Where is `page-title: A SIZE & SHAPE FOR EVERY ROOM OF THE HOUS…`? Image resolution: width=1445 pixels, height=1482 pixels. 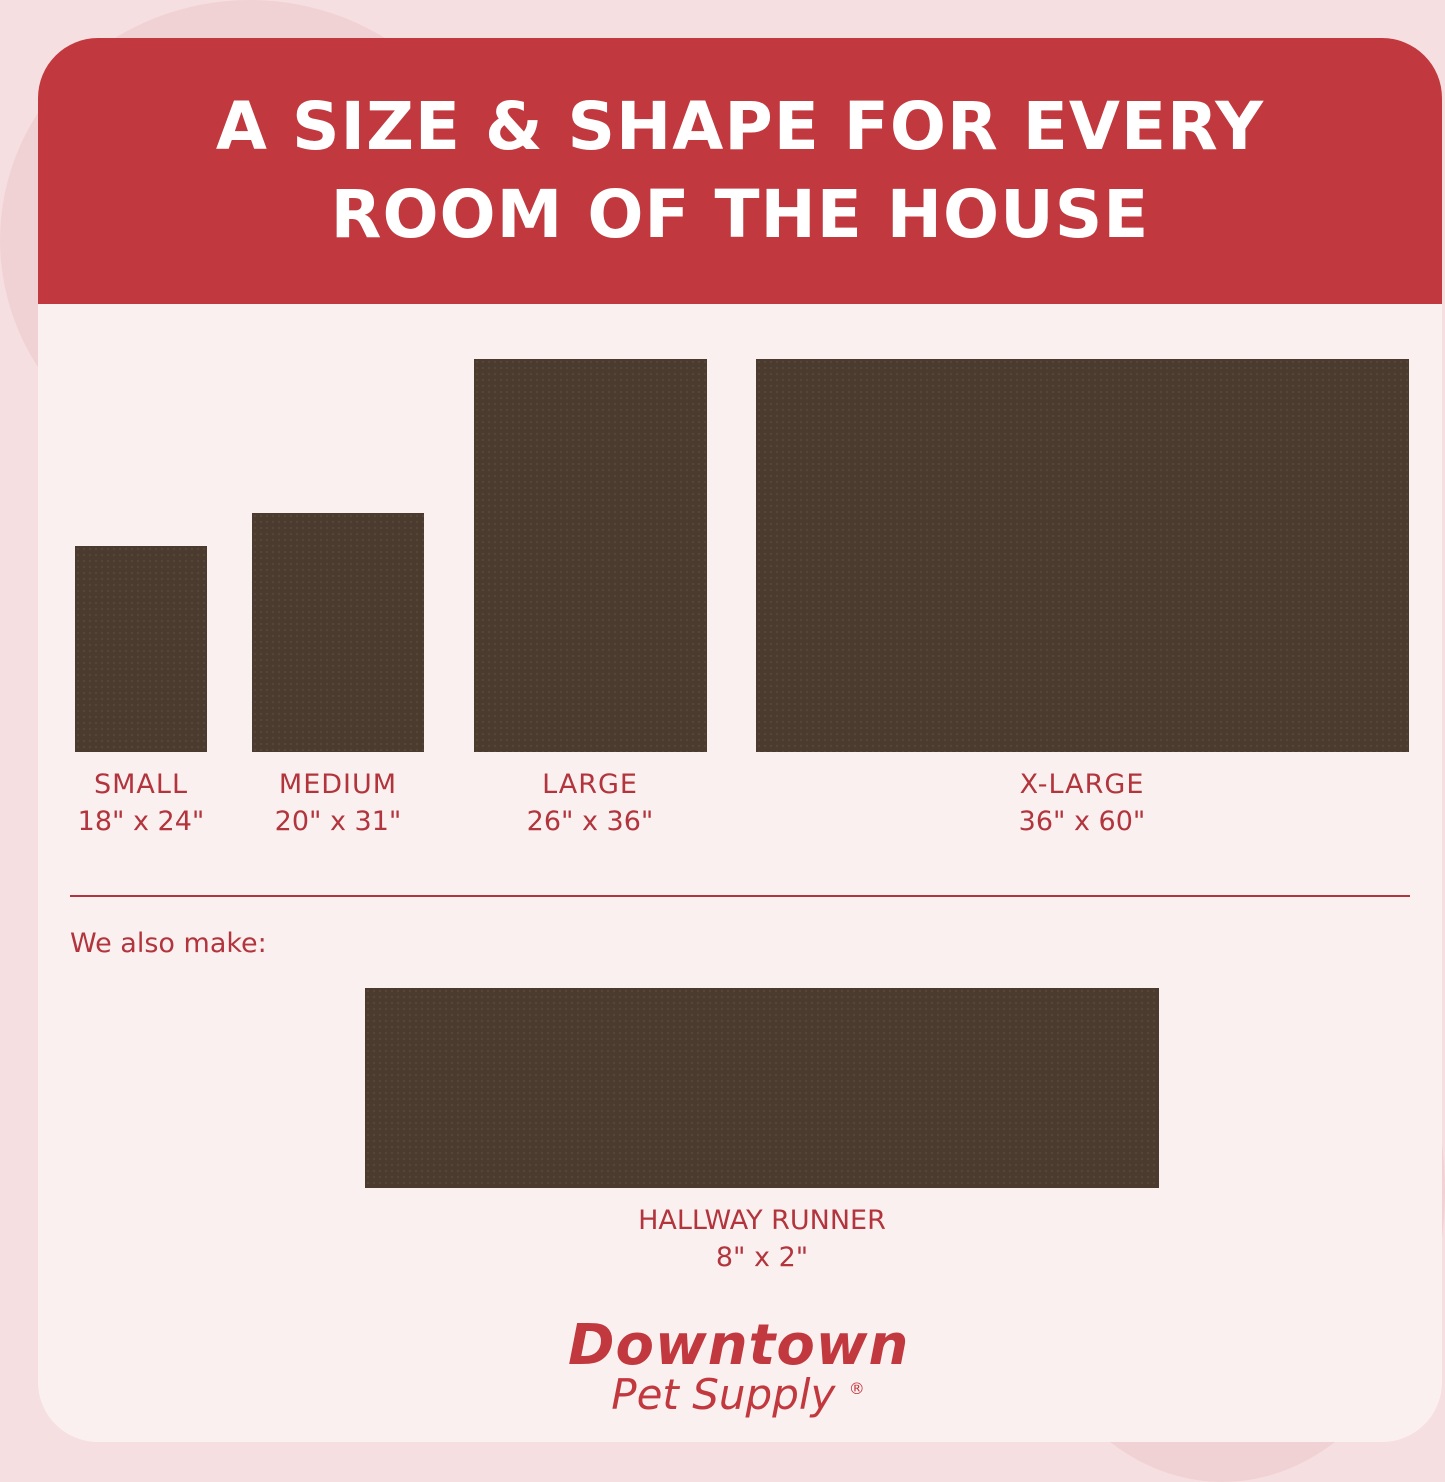 page-title: A SIZE & SHAPE FOR EVERY ROOM OF THE HOUS… is located at coordinates (740, 170).